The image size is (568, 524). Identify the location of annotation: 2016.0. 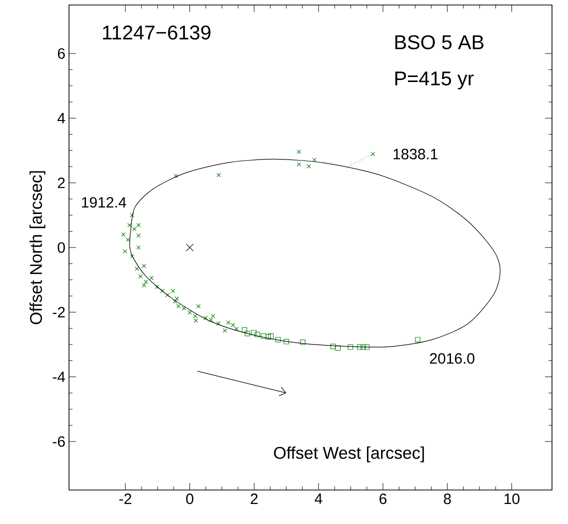
(452, 358).